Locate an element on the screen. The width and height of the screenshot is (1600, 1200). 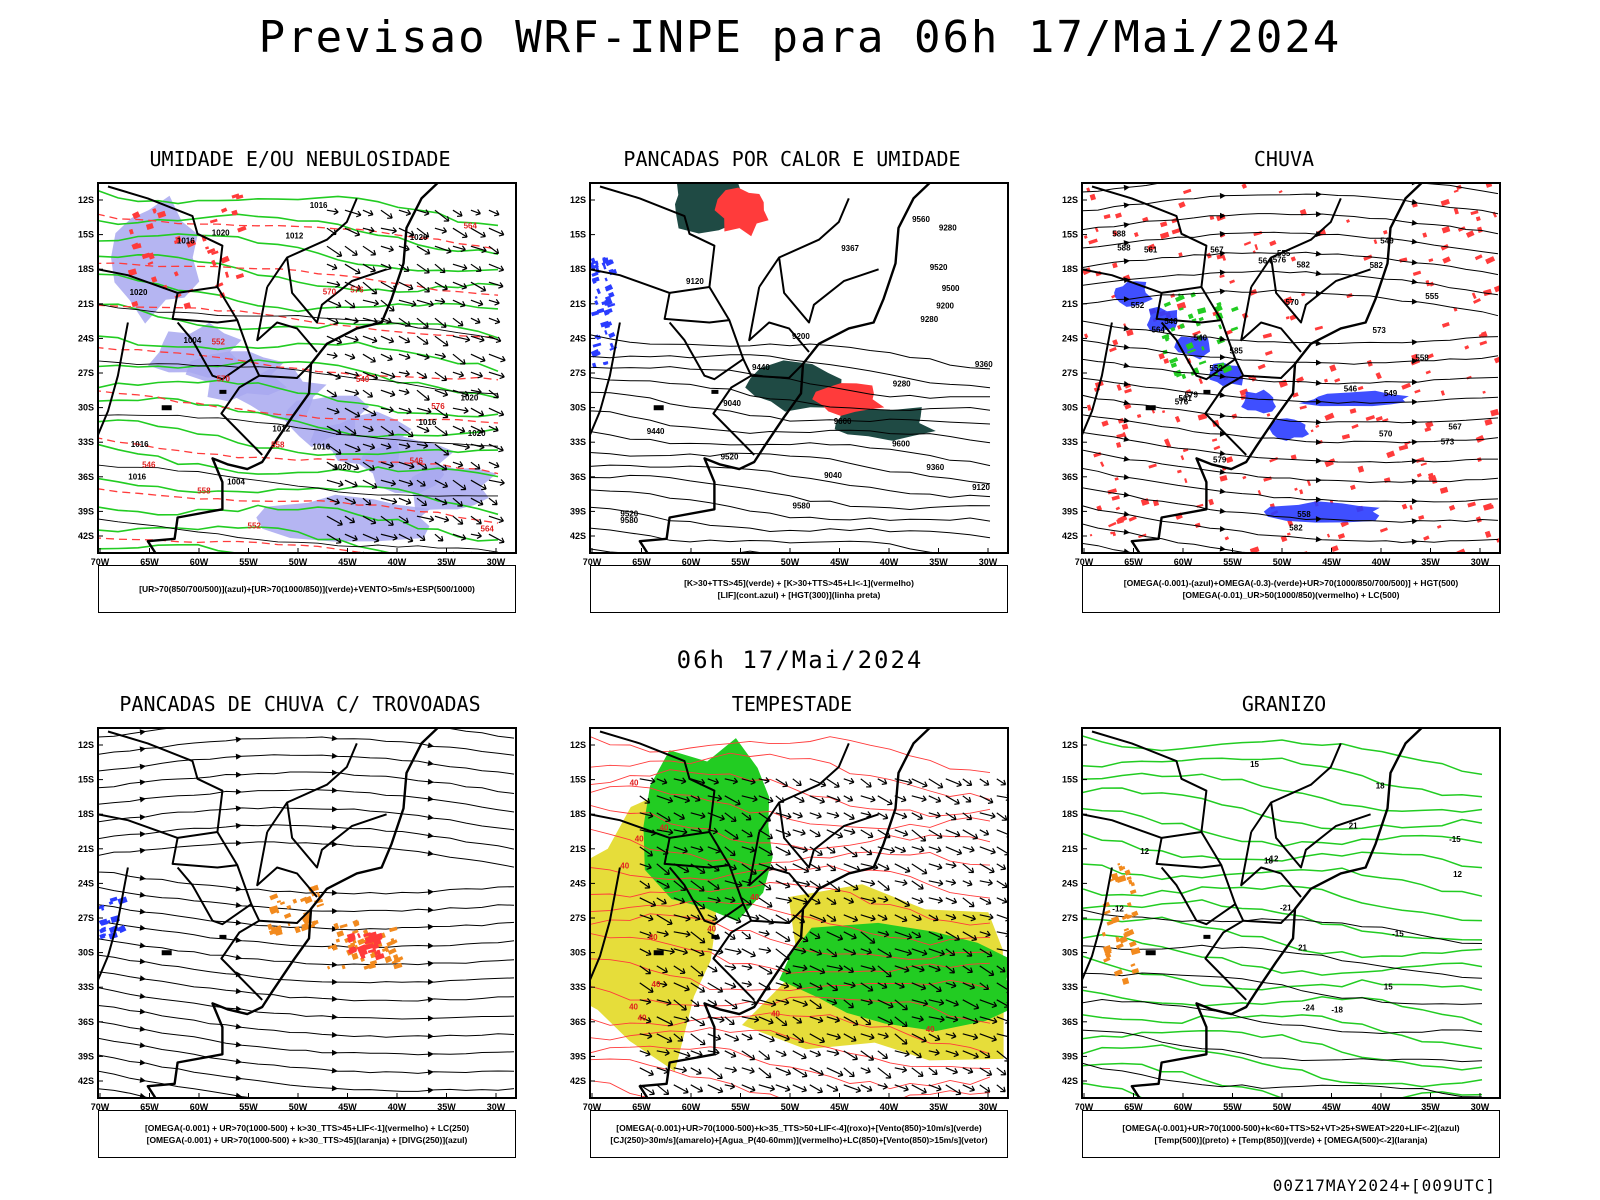
map-frame is located at coordinates (307, 913).